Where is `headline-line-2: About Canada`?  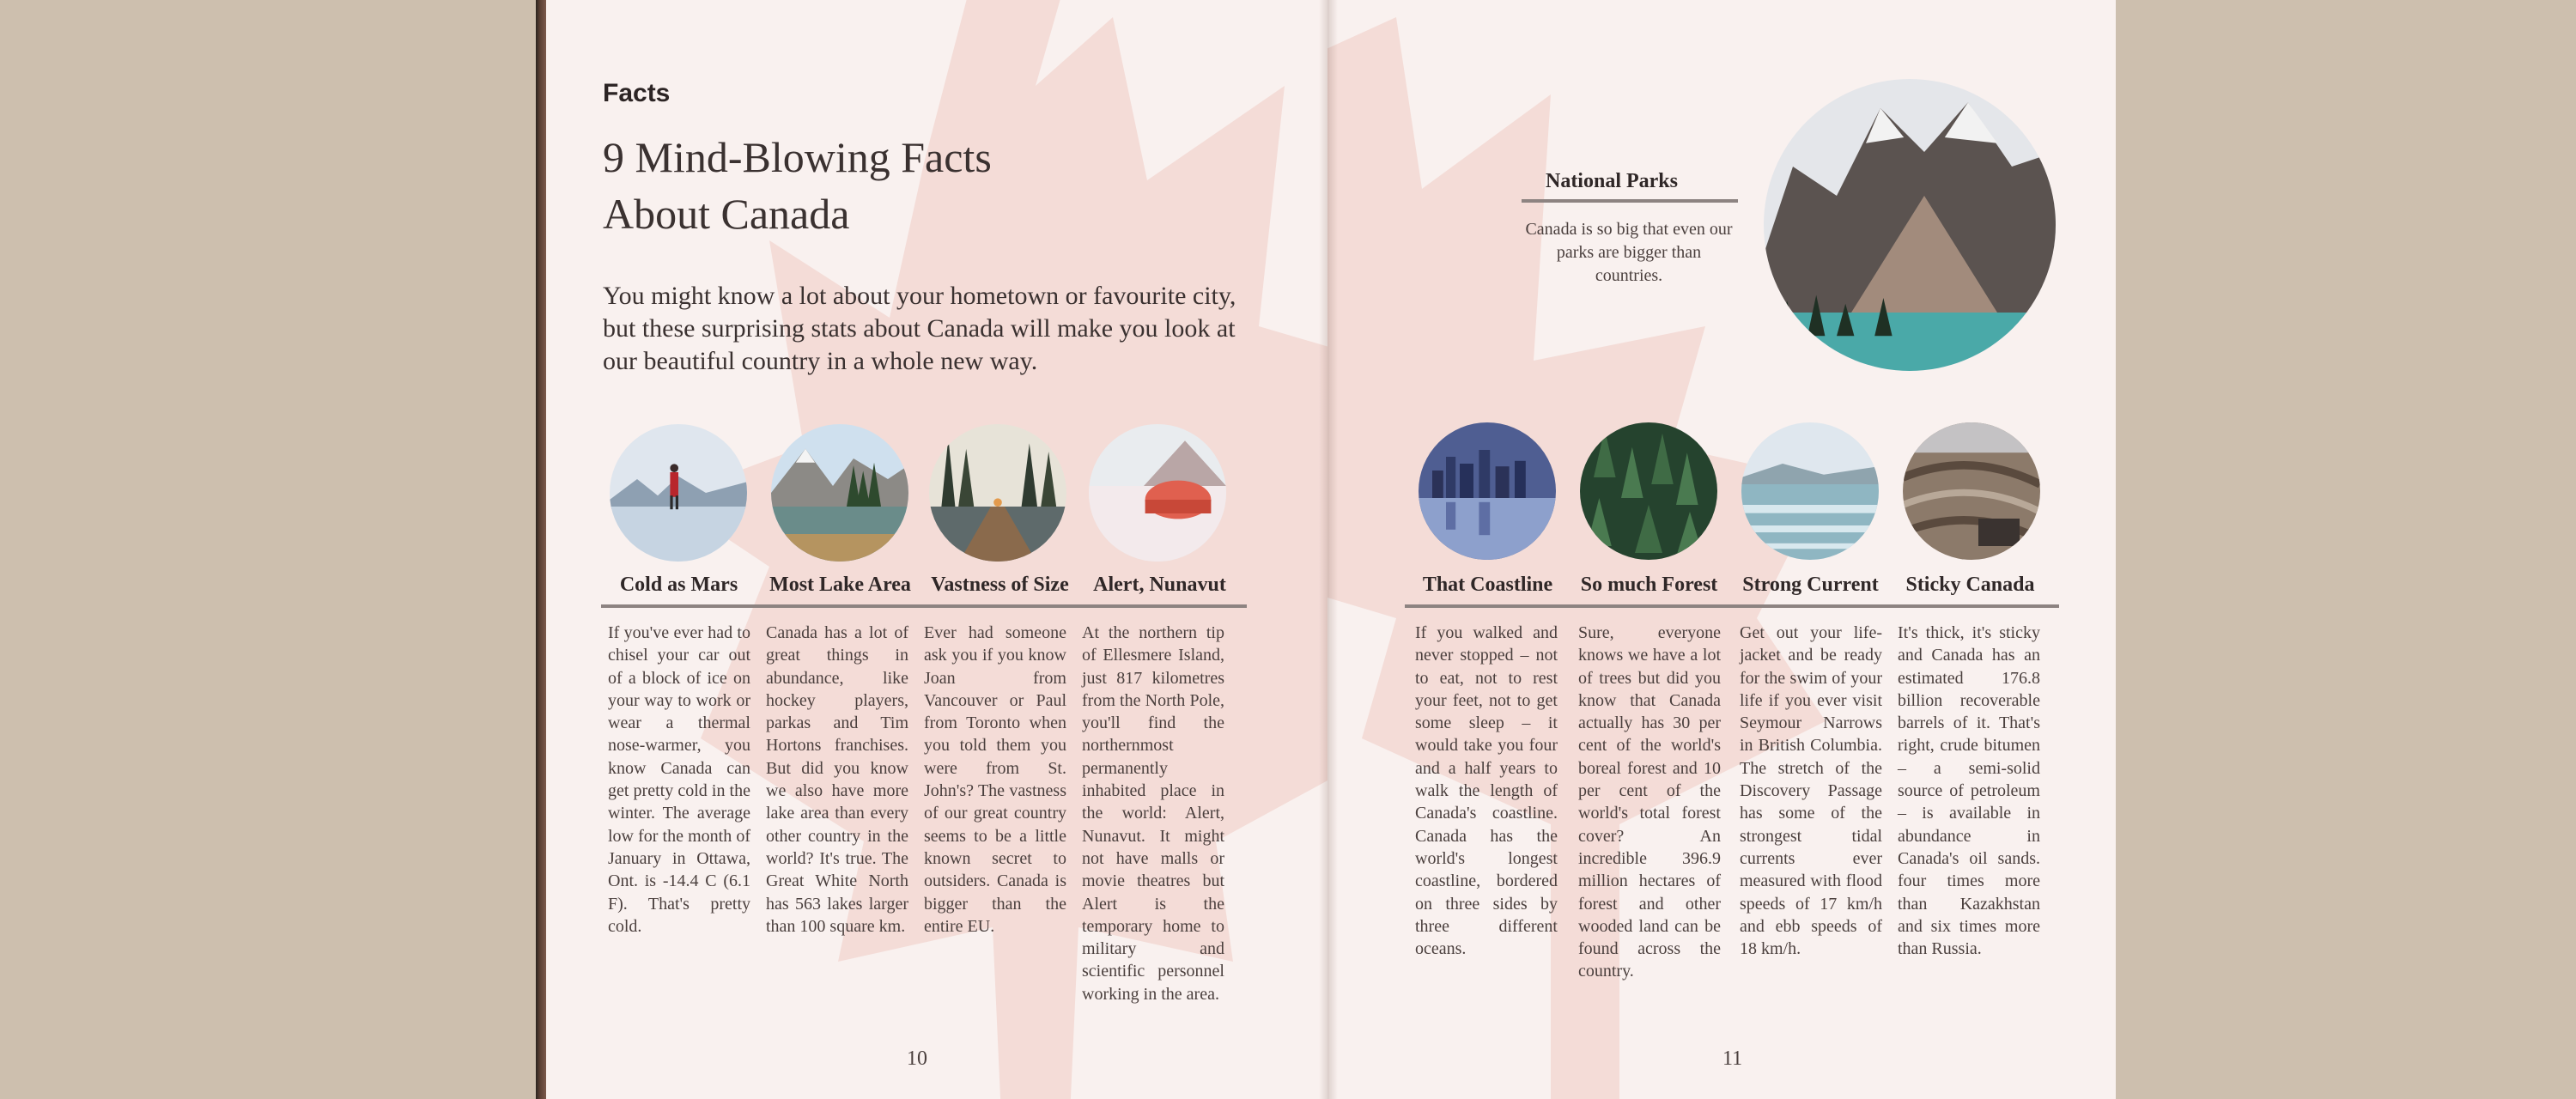
headline-line-2: About Canada is located at coordinates (726, 214).